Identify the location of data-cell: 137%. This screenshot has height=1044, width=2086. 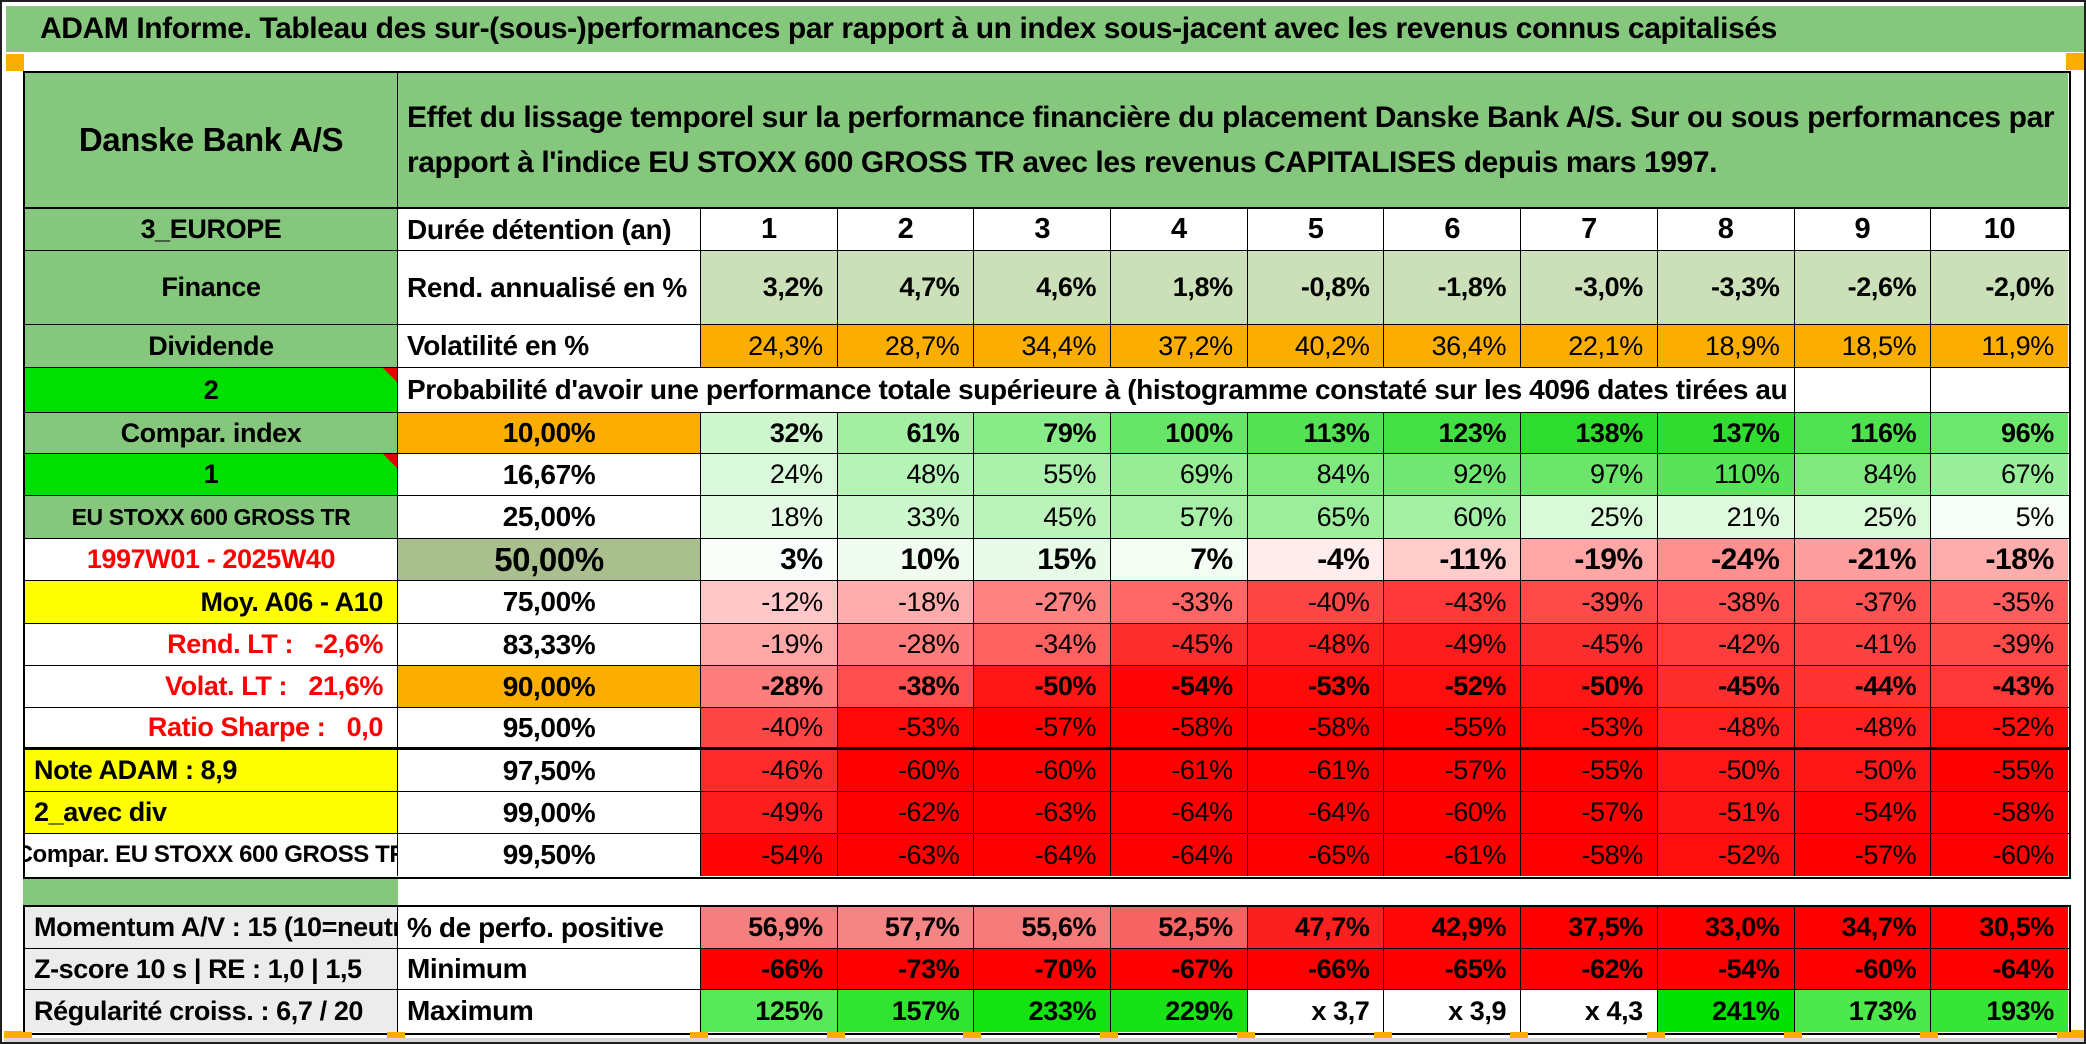
(1726, 433).